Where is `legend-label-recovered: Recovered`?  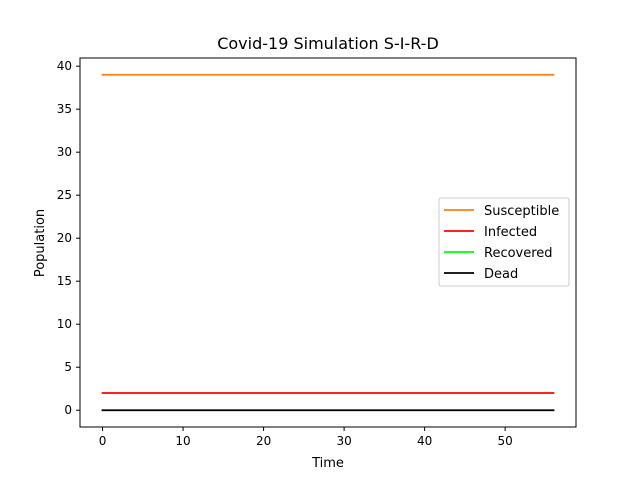 legend-label-recovered: Recovered is located at coordinates (518, 253).